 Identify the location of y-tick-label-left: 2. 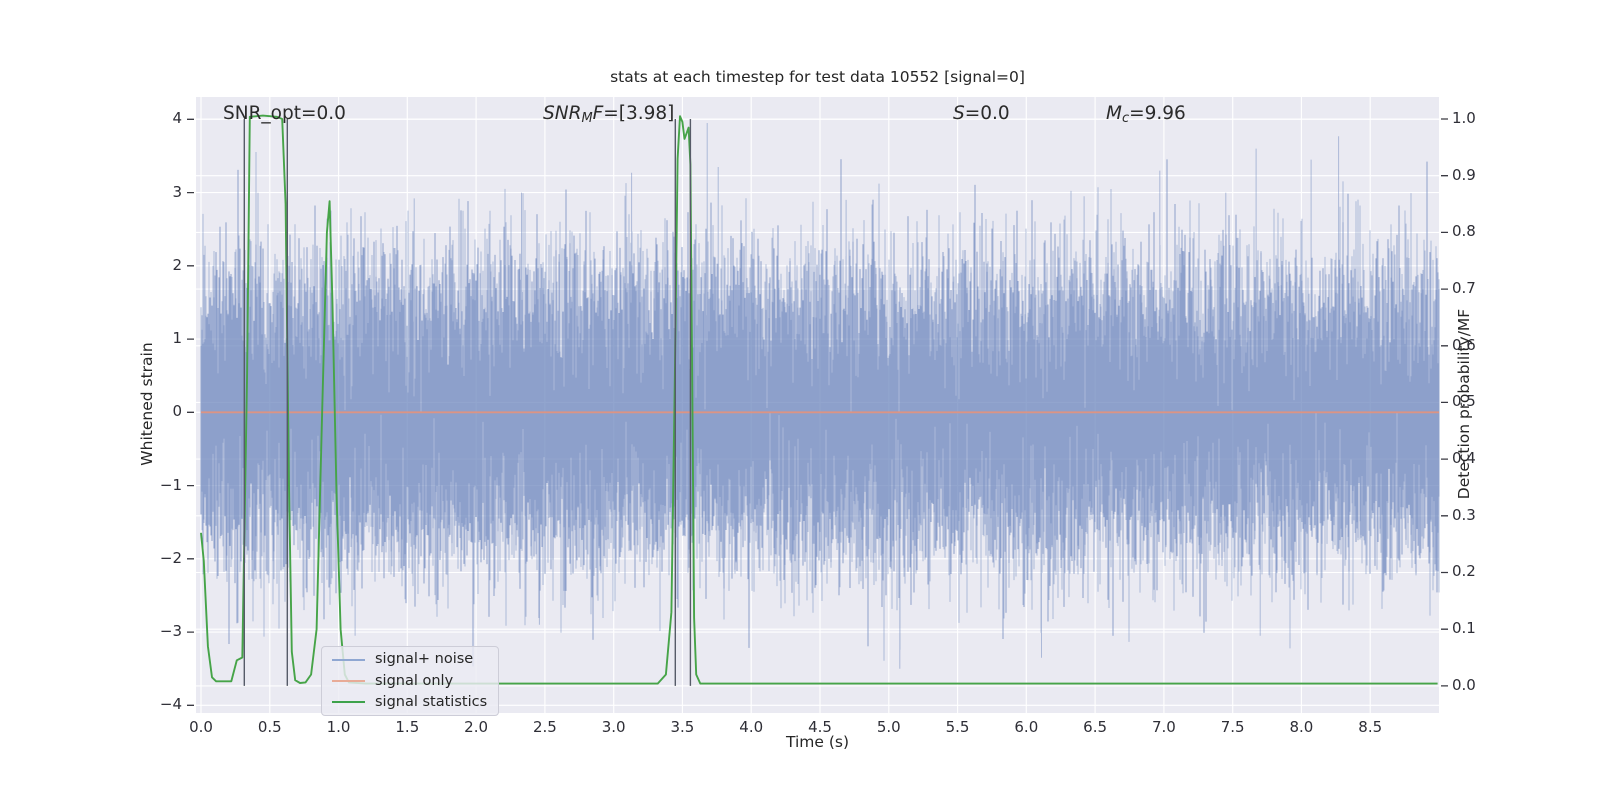
(177, 264).